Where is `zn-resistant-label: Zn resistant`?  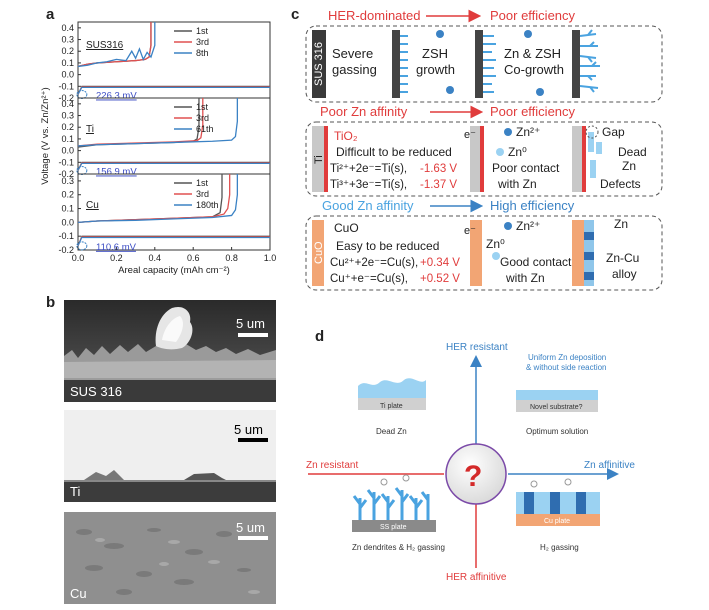 zn-resistant-label: Zn resistant is located at coordinates (332, 465).